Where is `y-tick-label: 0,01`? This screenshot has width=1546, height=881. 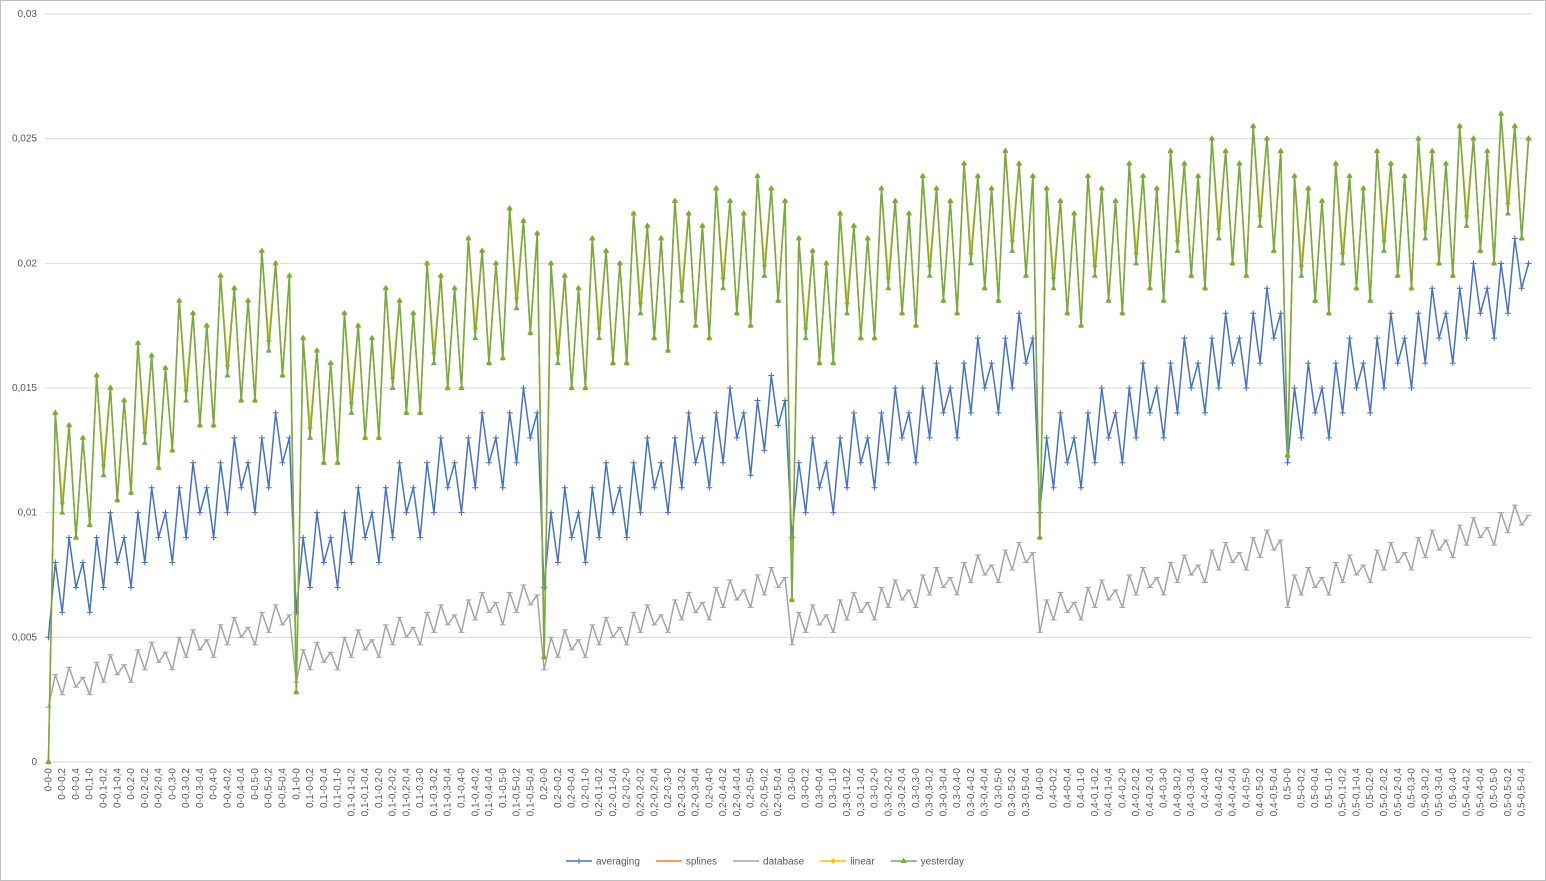 y-tick-label: 0,01 is located at coordinates (28, 513).